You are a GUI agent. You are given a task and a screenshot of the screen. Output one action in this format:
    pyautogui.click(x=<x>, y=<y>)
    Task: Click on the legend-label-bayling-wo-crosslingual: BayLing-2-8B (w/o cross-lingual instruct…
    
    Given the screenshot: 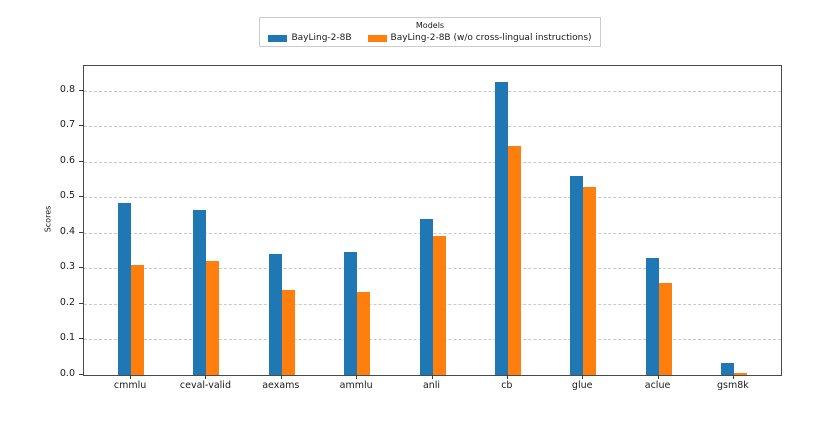 What is the action you would take?
    pyautogui.click(x=491, y=38)
    